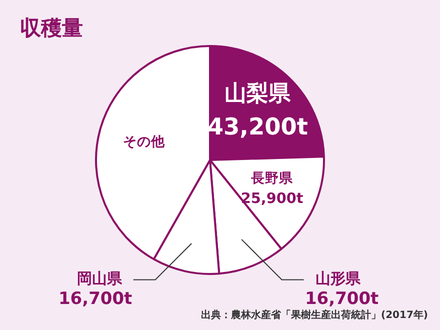 This screenshot has height=330, width=440. I want to click on slice-label: 岡山県, so click(99, 279).